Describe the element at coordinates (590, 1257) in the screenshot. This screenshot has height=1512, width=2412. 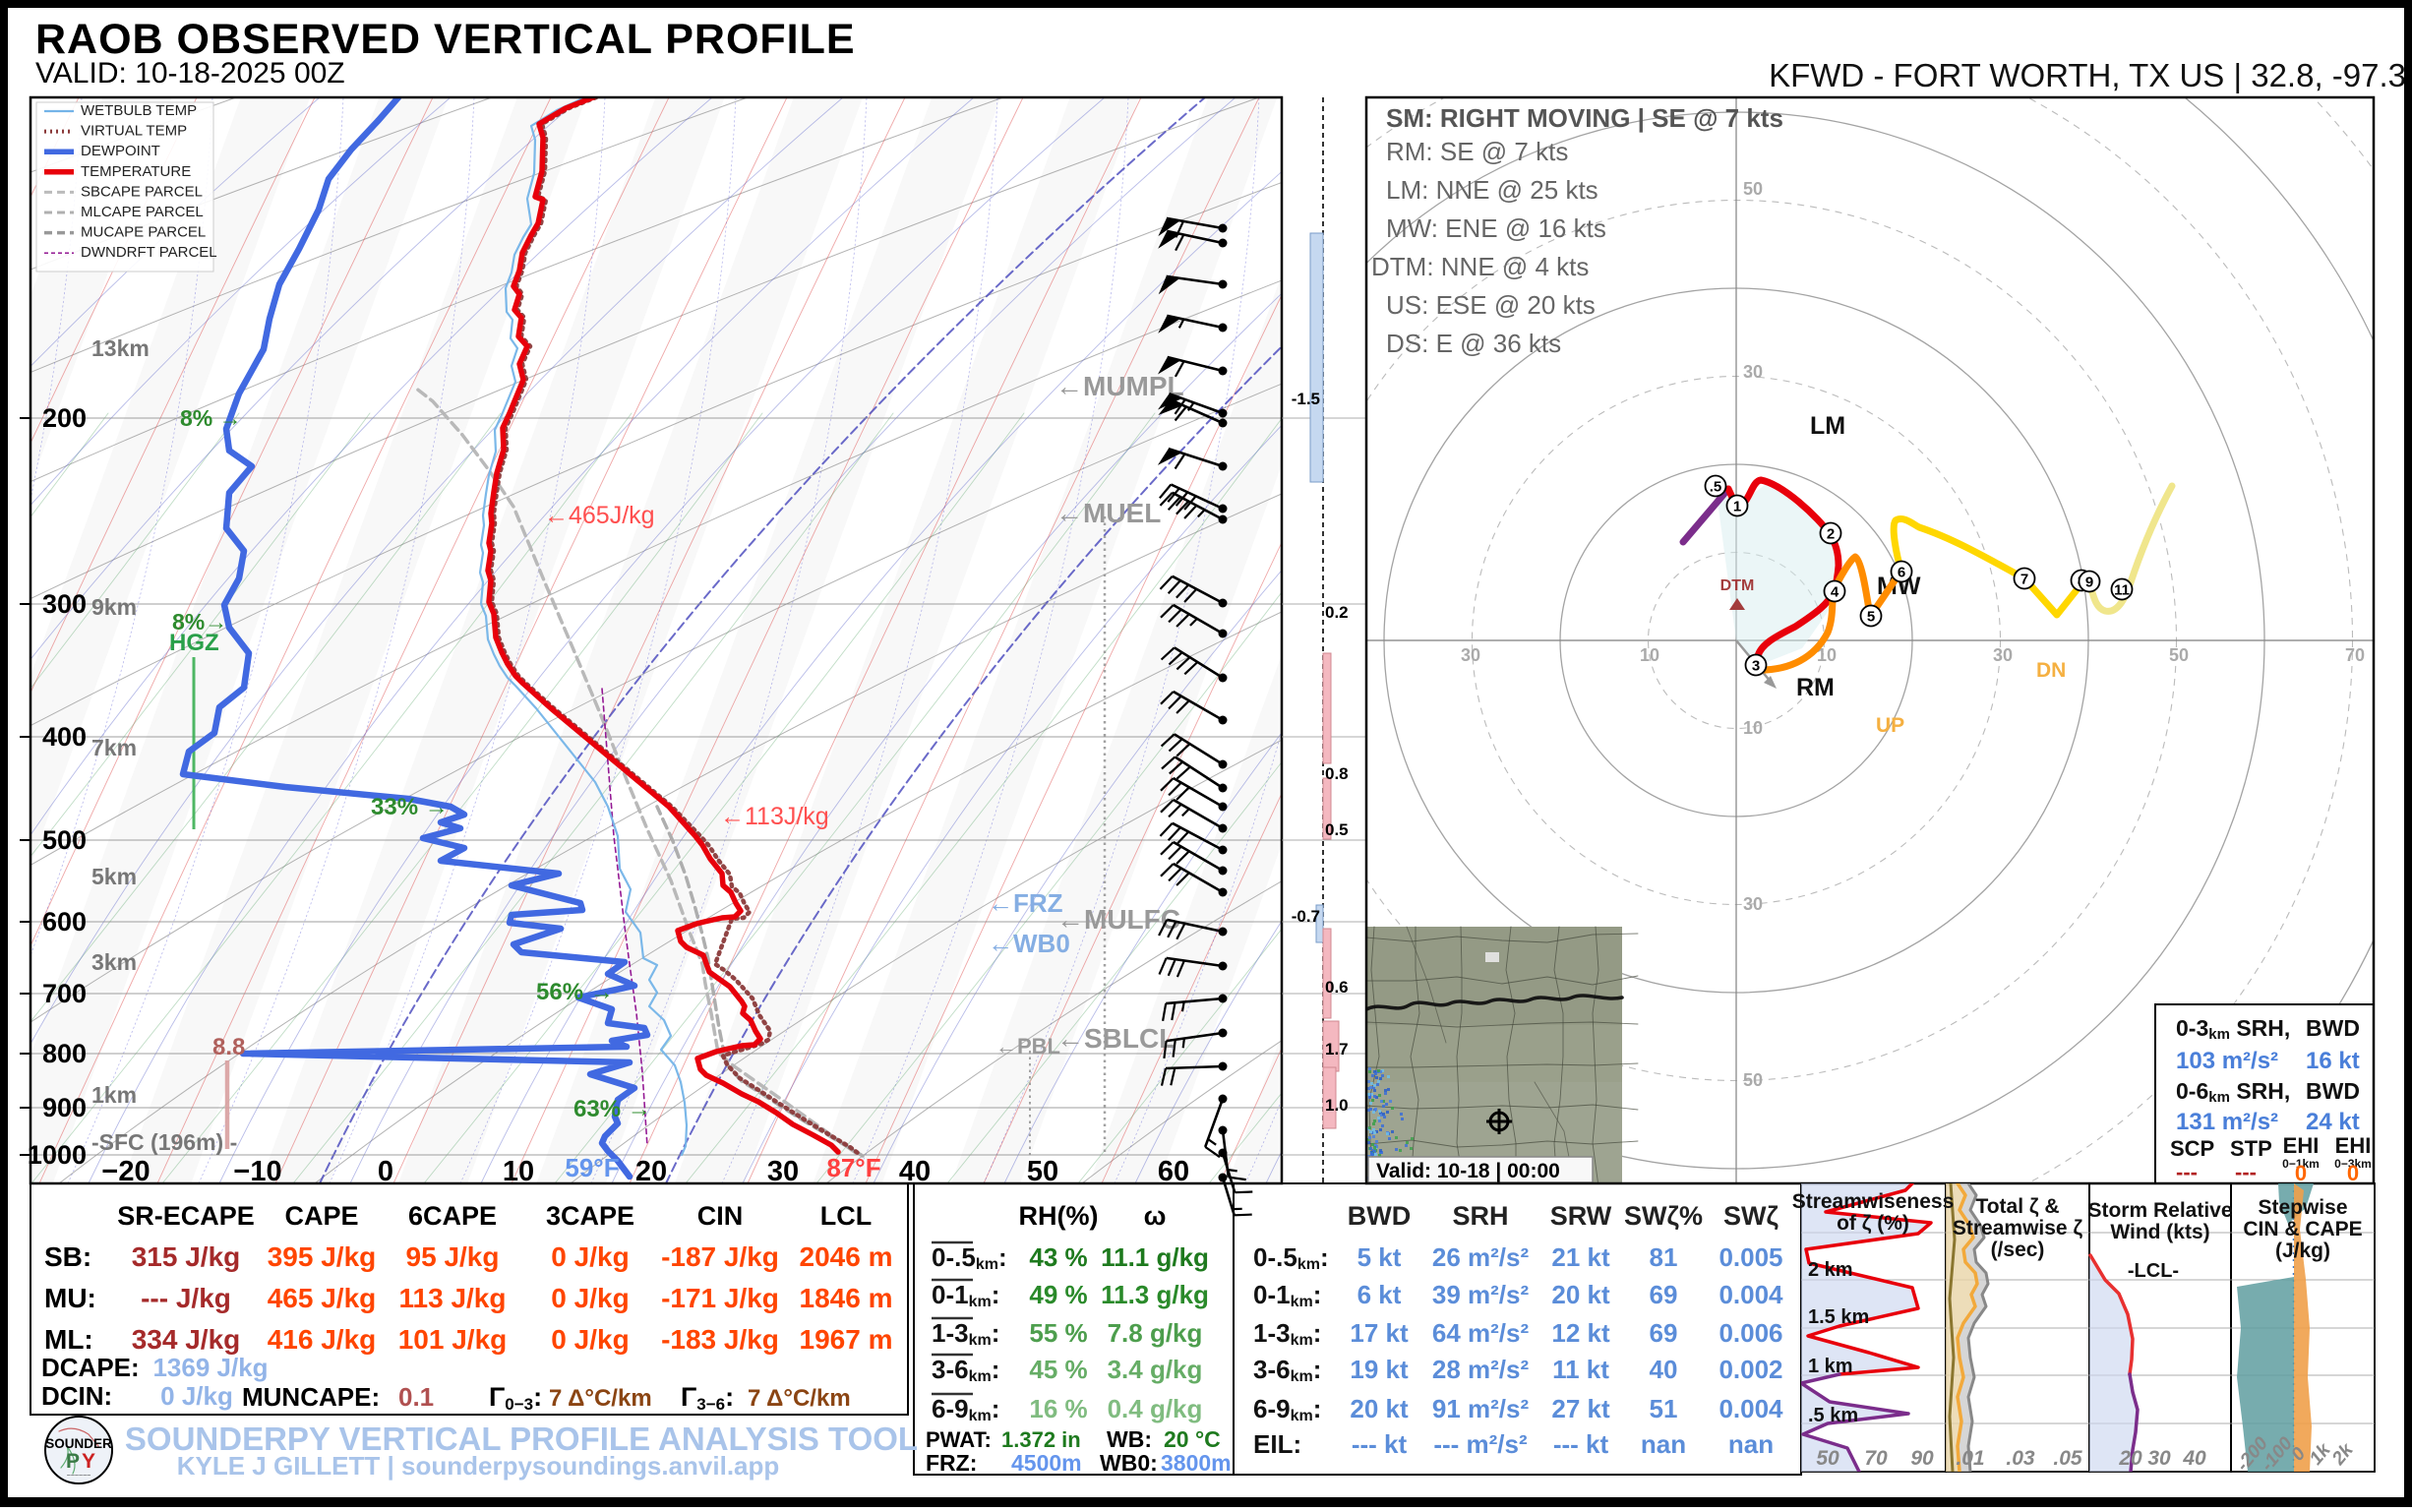
I see `svg-text: 0 J/kg` at that location.